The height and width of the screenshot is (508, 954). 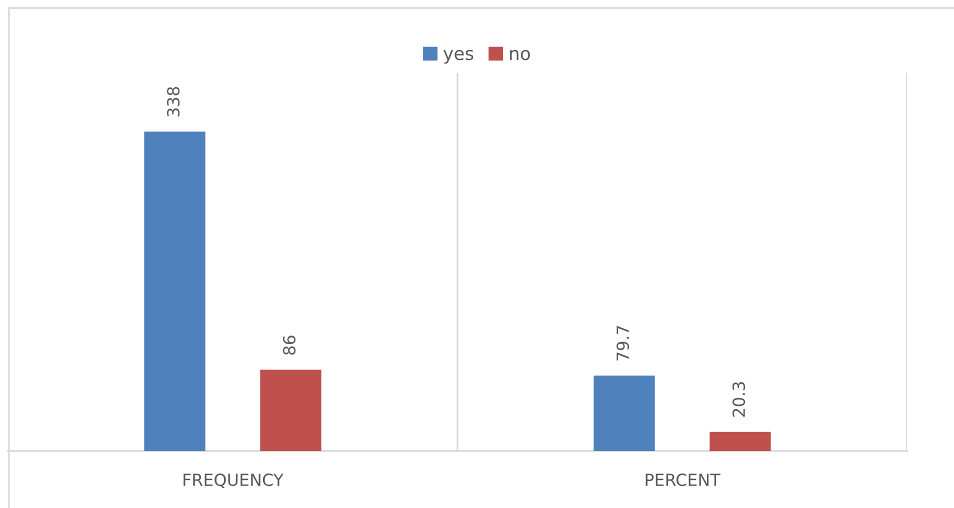 What do you see at coordinates (683, 480) in the screenshot?
I see `x-tick-label: PERCENT` at bounding box center [683, 480].